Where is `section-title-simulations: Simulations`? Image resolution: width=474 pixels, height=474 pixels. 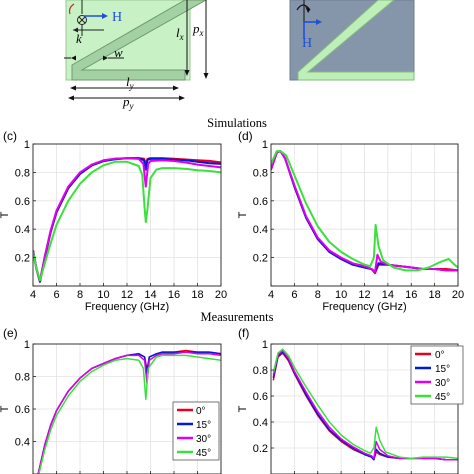
section-title-simulations: Simulations is located at coordinates (237, 123).